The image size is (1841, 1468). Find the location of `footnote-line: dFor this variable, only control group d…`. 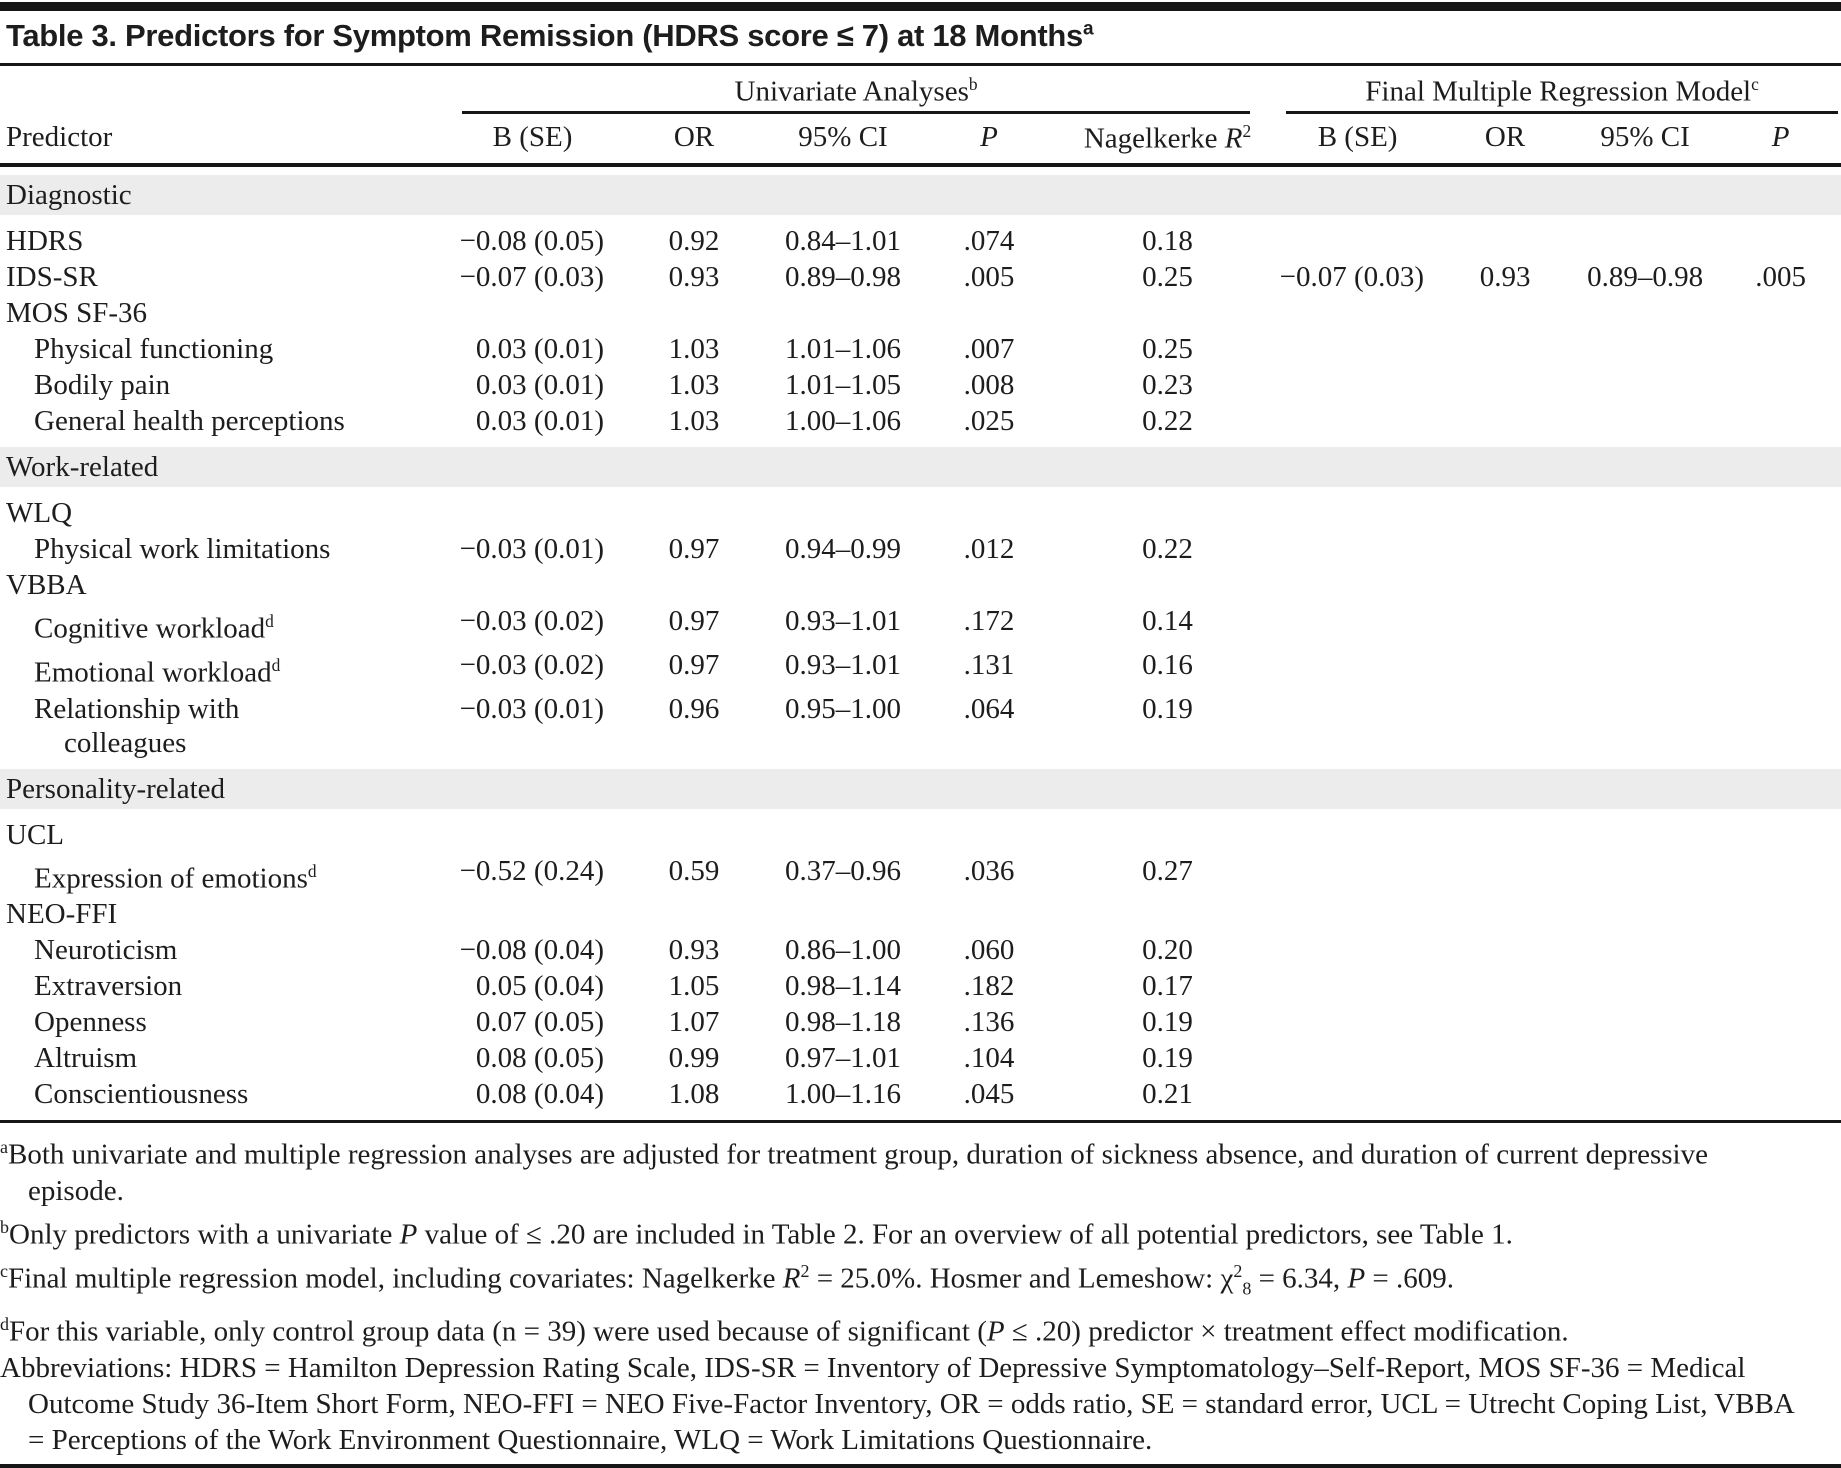

footnote-line: dFor this variable, only control group d… is located at coordinates (905, 1328).